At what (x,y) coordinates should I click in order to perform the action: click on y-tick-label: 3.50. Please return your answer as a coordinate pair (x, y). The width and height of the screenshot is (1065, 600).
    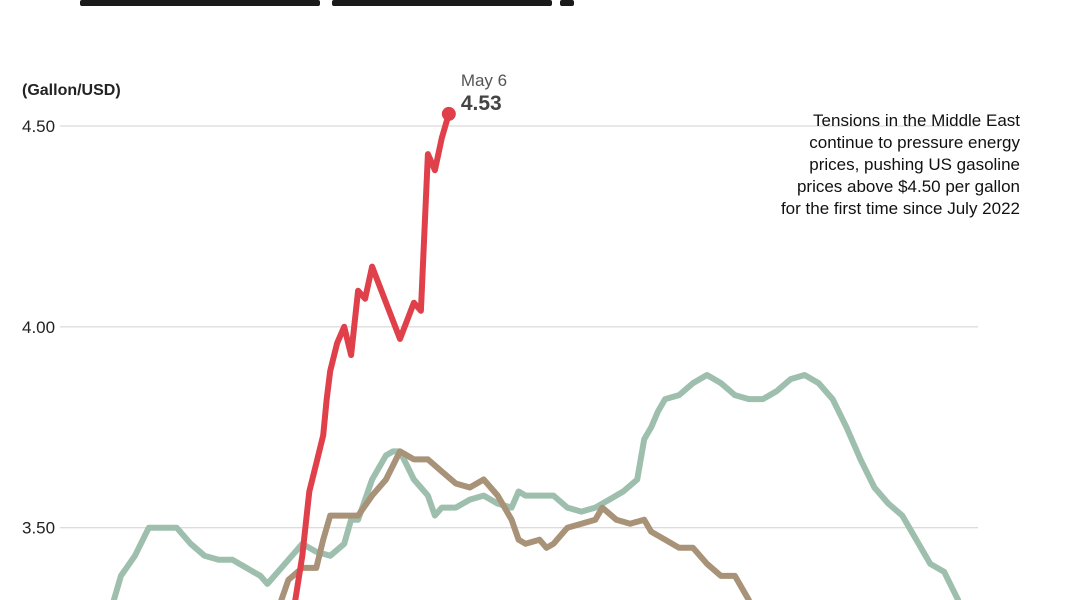
    Looking at the image, I should click on (38, 528).